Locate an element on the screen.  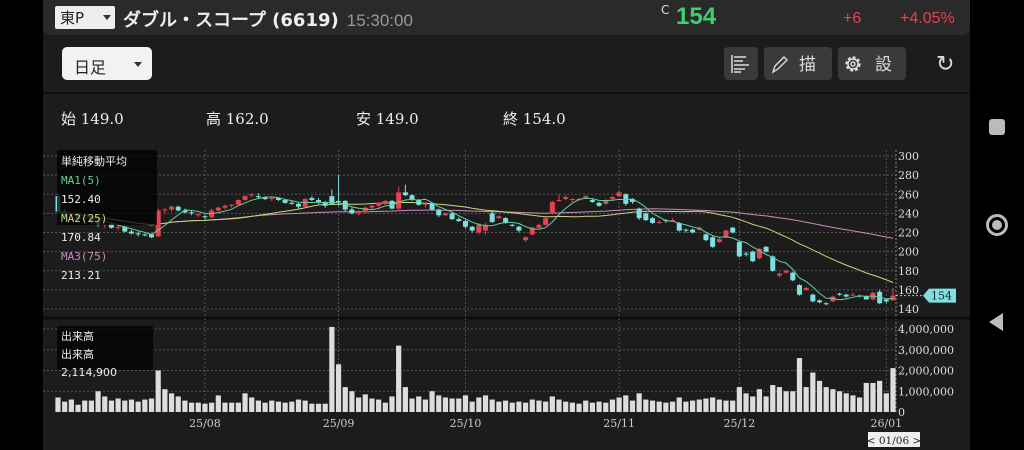
back-icon is located at coordinates (996, 322).